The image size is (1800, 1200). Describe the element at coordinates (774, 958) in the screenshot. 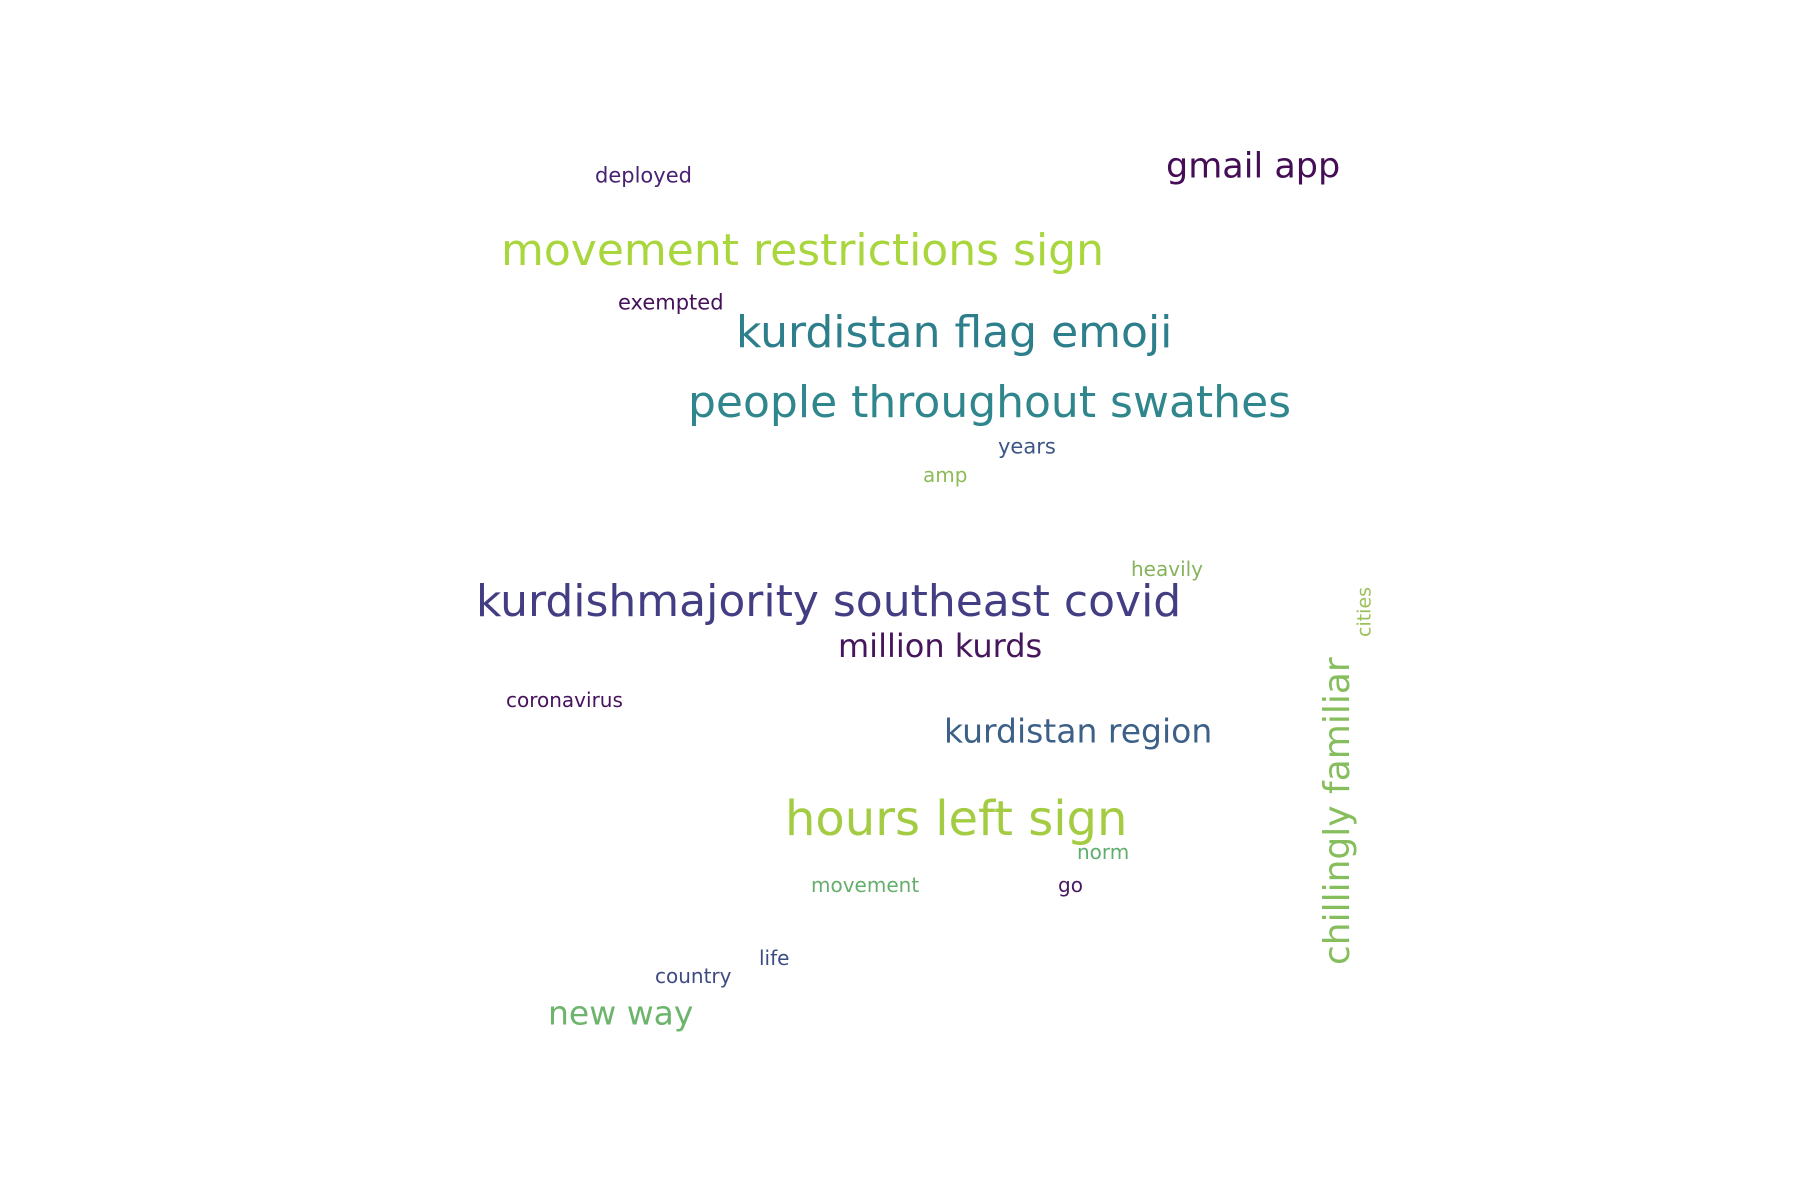

I see `word-life: life` at that location.